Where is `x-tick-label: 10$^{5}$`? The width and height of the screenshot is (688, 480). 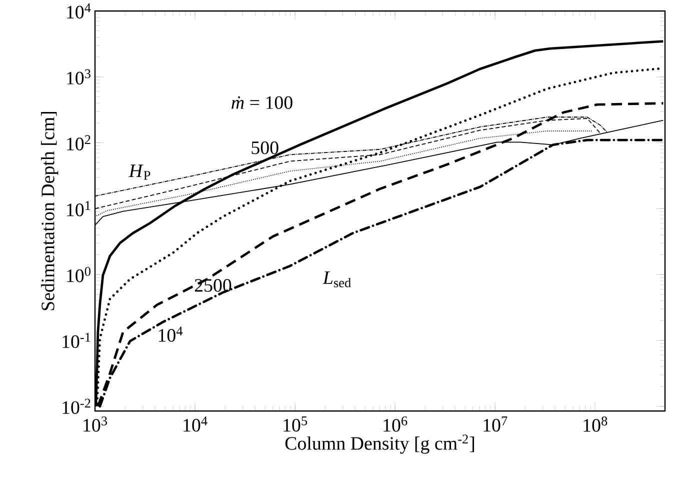 x-tick-label: 10$^{5}$ is located at coordinates (296, 424).